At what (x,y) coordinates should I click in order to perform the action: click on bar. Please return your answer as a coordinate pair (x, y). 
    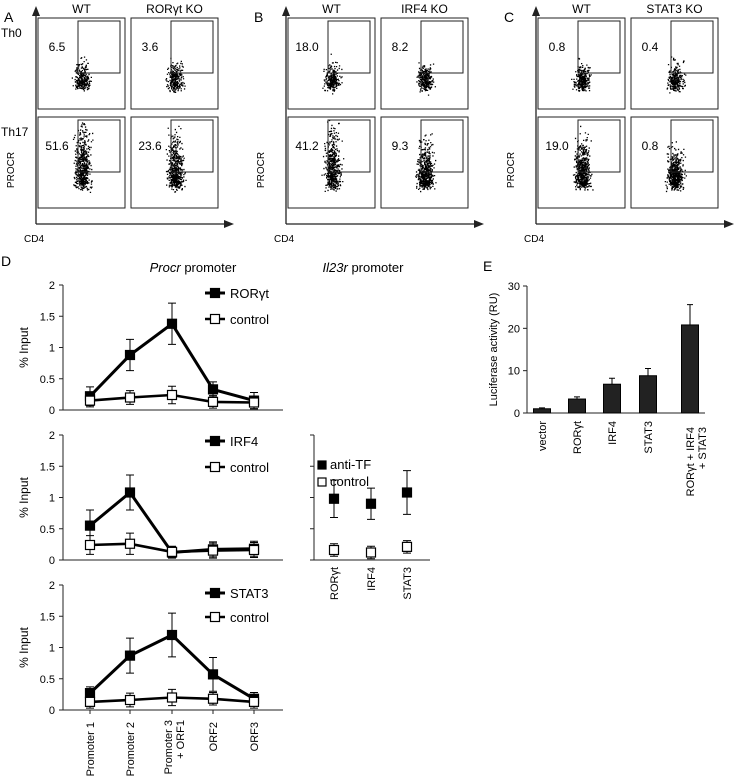
    Looking at the image, I should click on (577, 406).